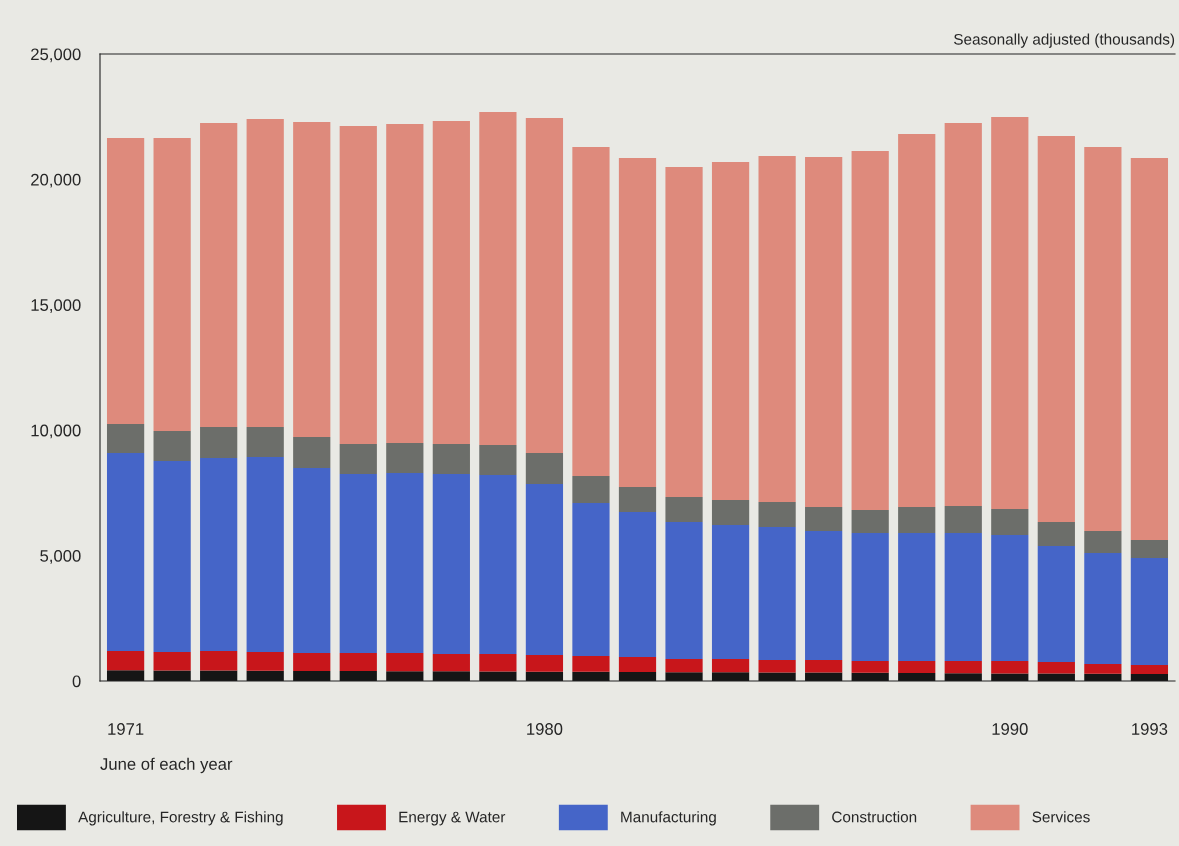 This screenshot has width=1179, height=846. What do you see at coordinates (56, 55) in the screenshot?
I see `y-tick-label: 25,000` at bounding box center [56, 55].